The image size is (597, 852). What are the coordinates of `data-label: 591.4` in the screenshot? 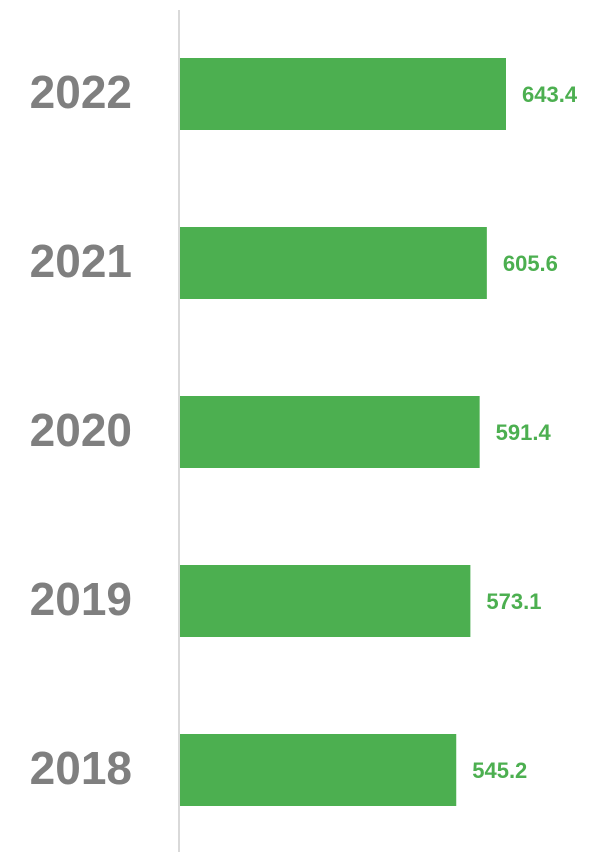 It's located at (524, 432).